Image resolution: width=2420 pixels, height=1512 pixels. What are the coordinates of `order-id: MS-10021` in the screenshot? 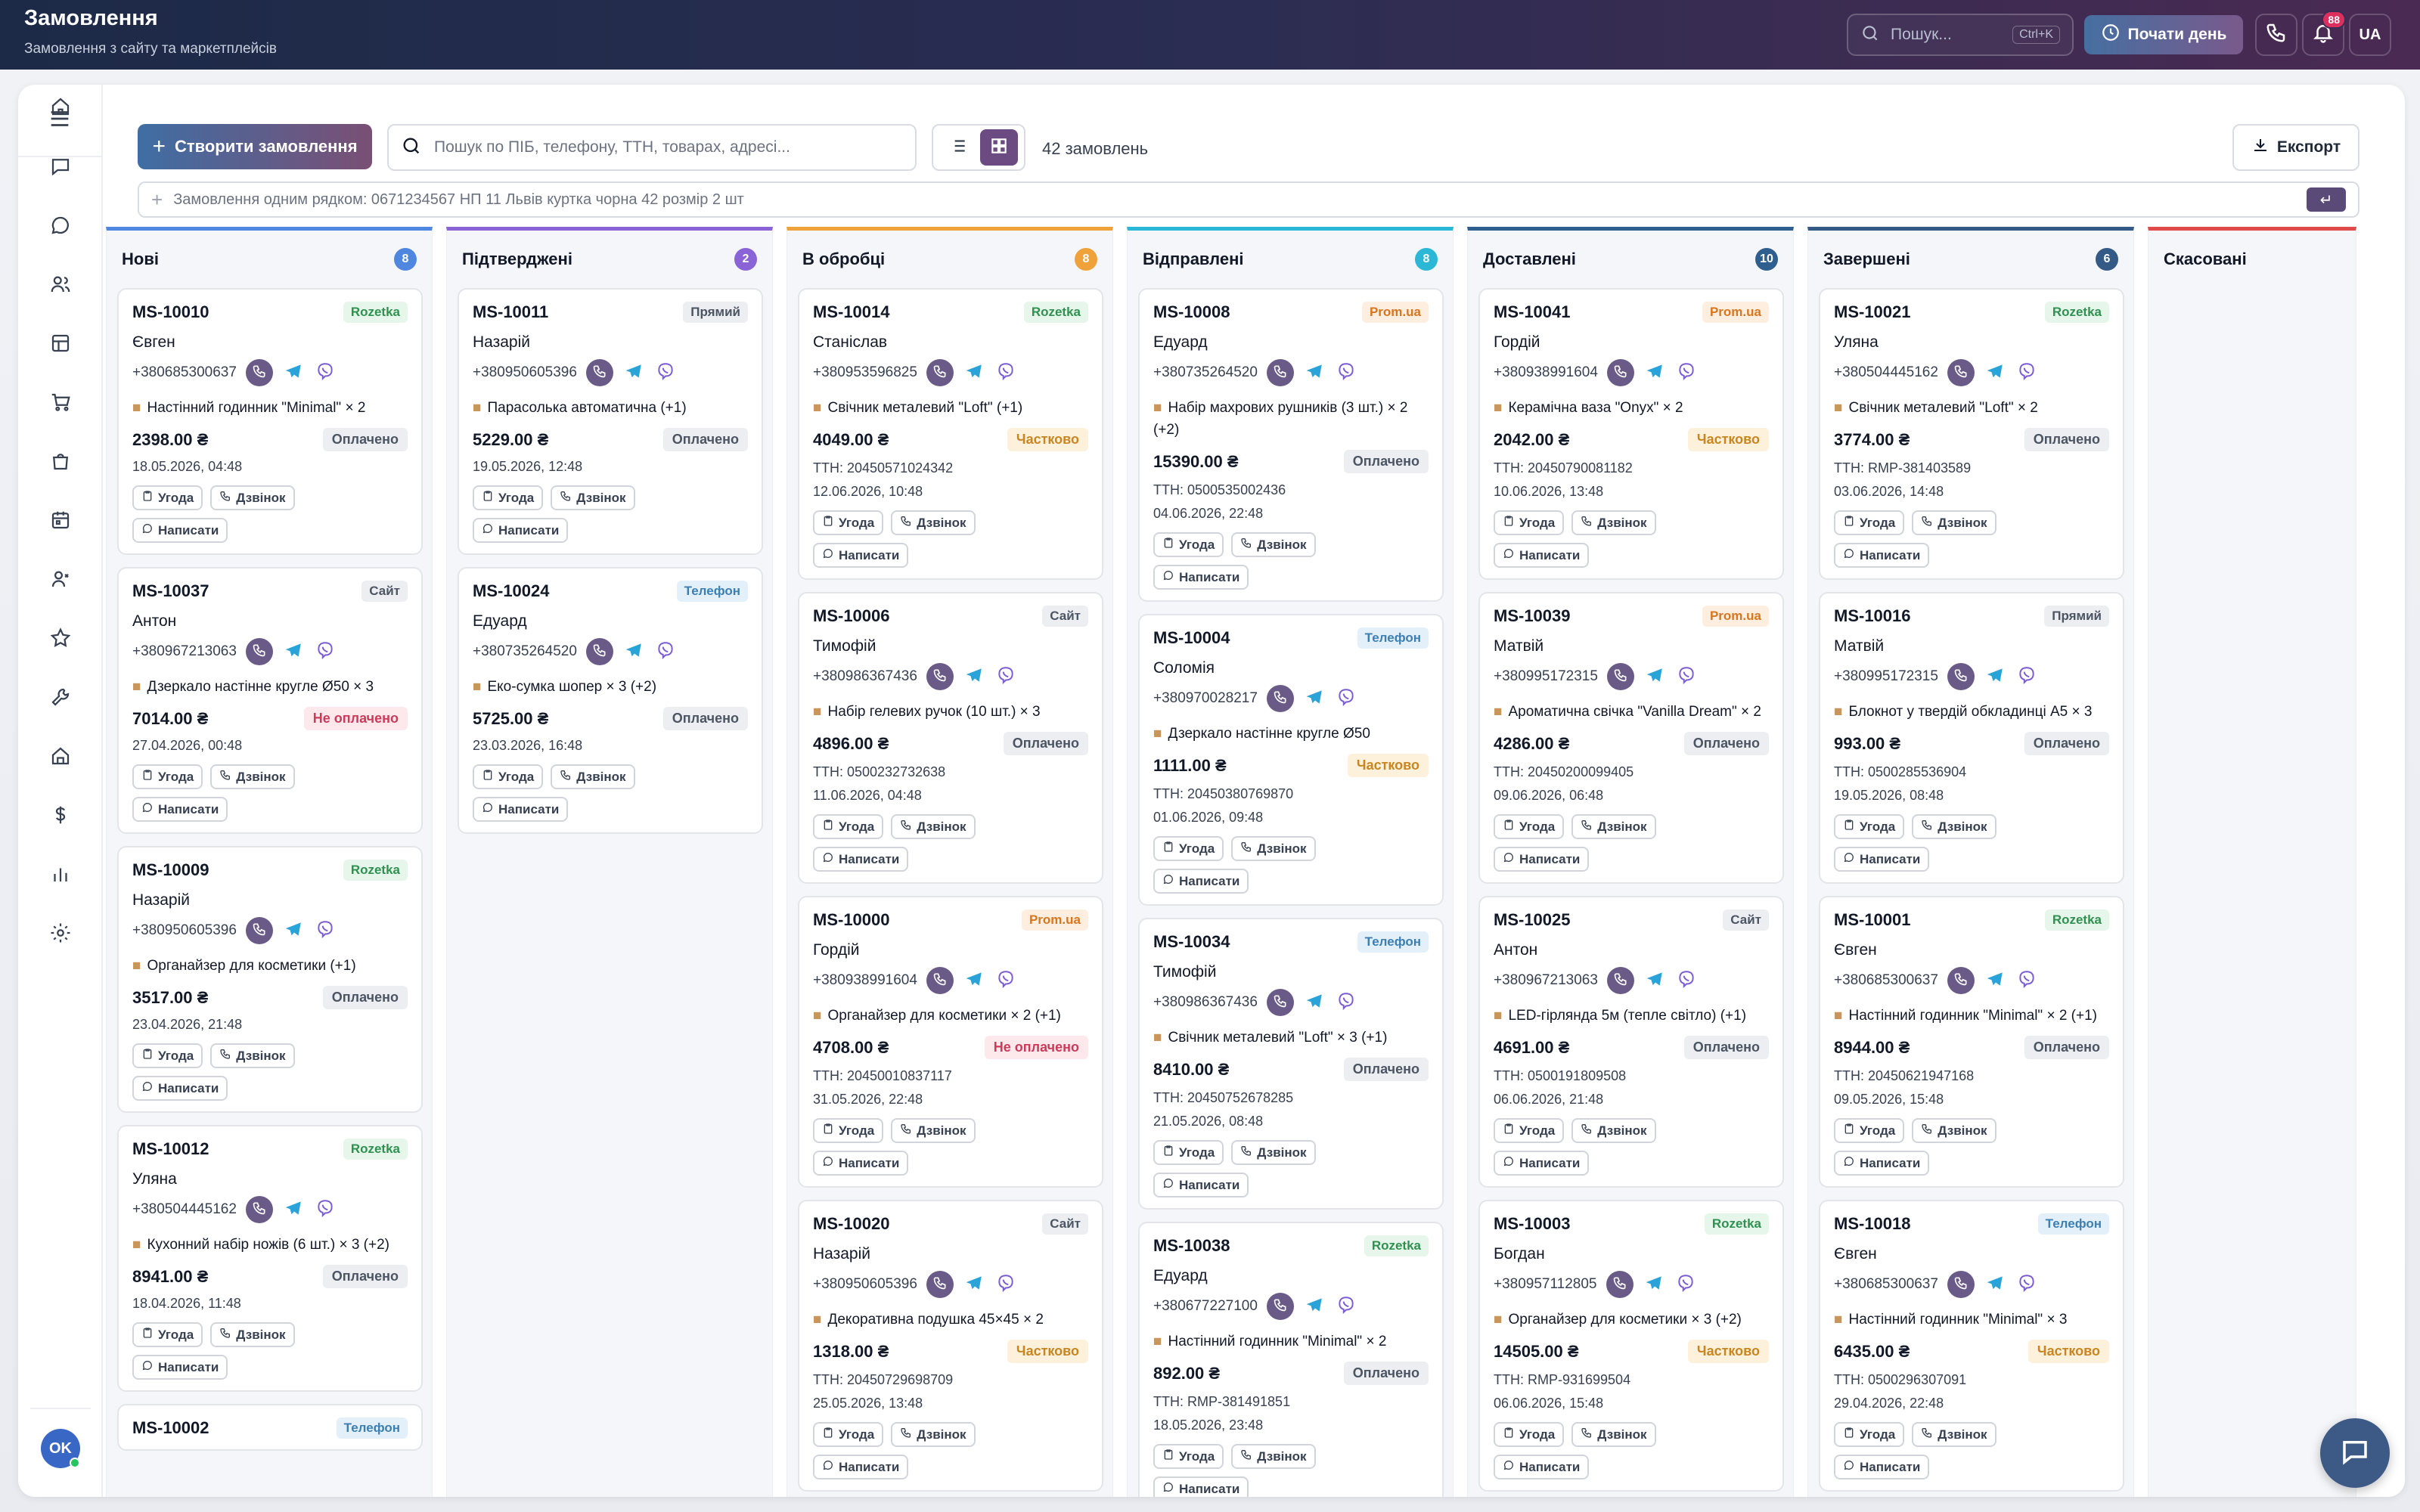 It's located at (1872, 311).